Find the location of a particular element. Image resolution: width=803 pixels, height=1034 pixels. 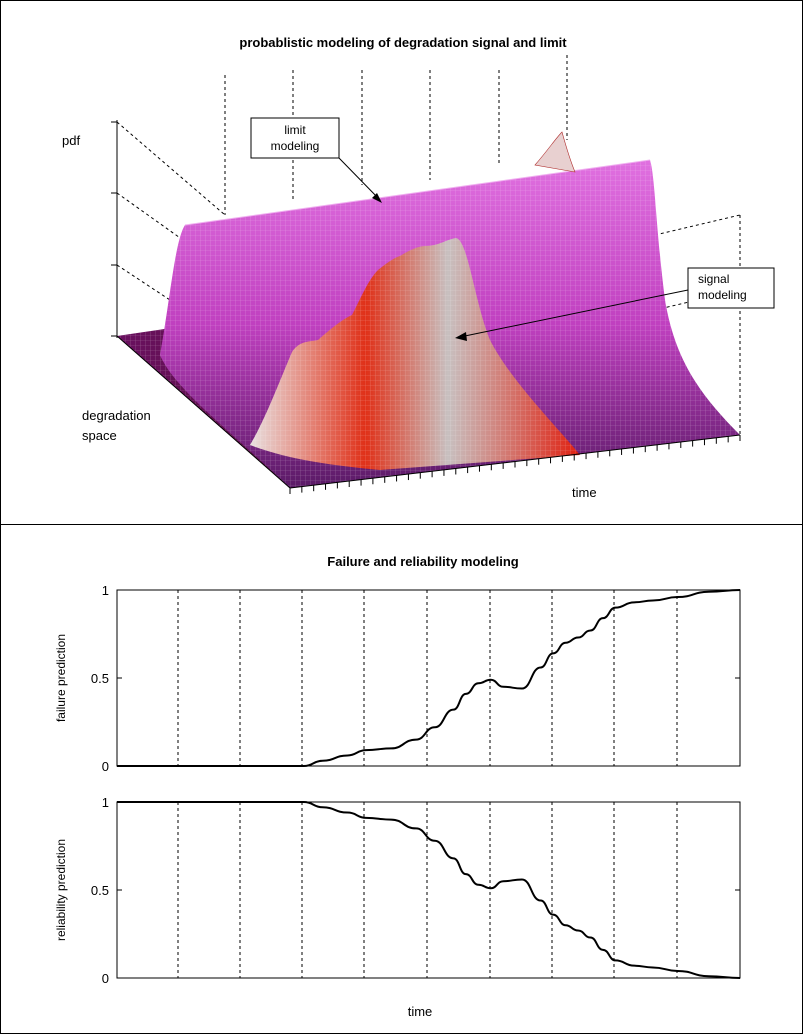

annotation-limit-modeling: limit modeling is located at coordinates (316, 160).